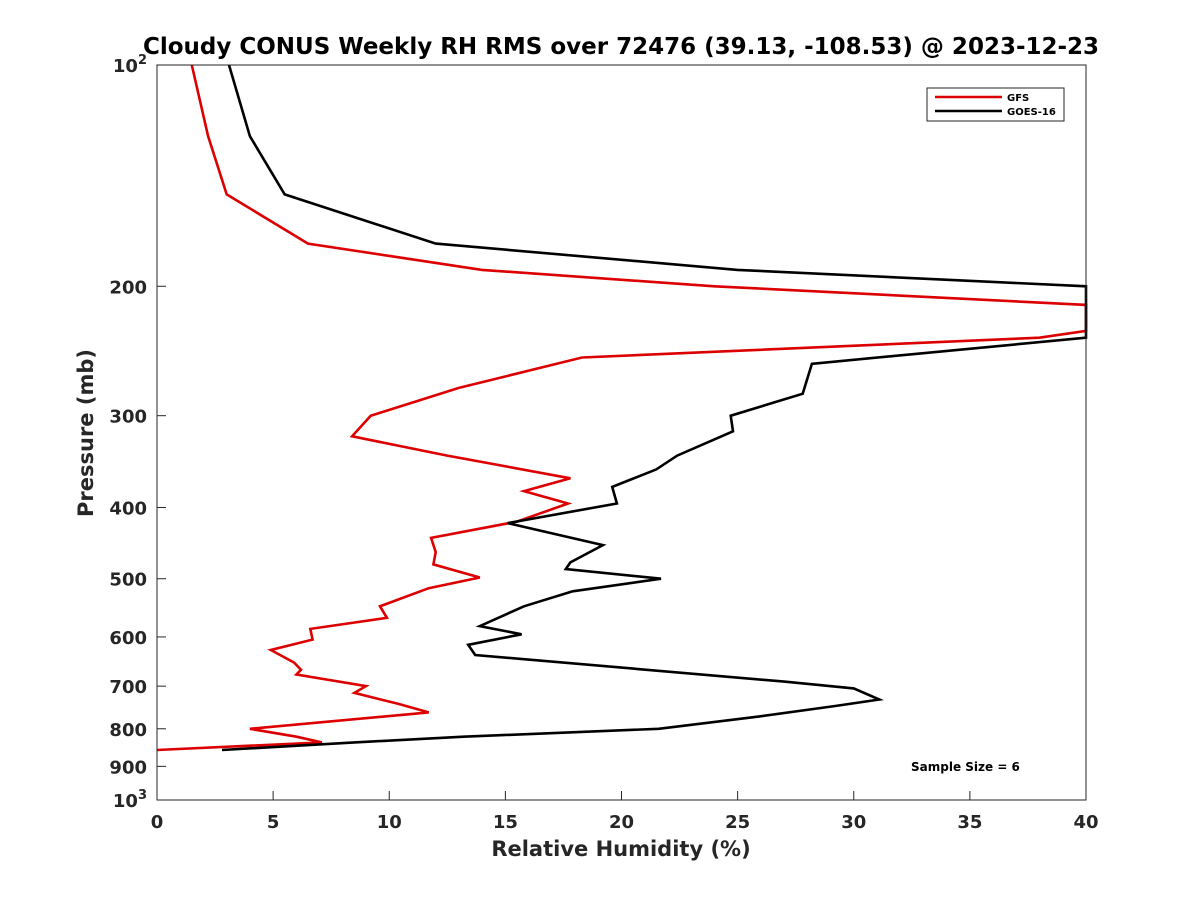 This screenshot has height=900, width=1200. Describe the element at coordinates (130, 65) in the screenshot. I see `y-tick-label: 10²` at that location.